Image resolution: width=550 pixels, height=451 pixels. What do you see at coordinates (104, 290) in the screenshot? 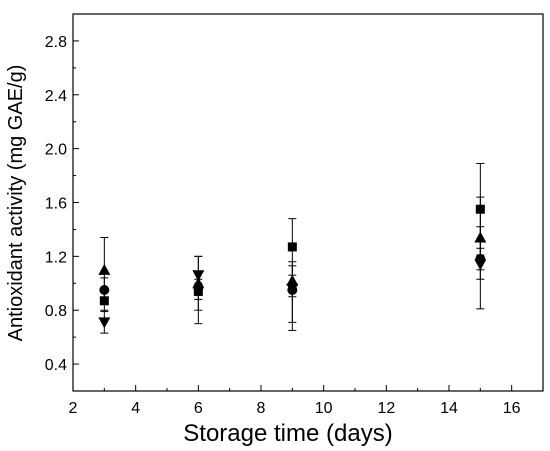
I see `data-point-circle` at bounding box center [104, 290].